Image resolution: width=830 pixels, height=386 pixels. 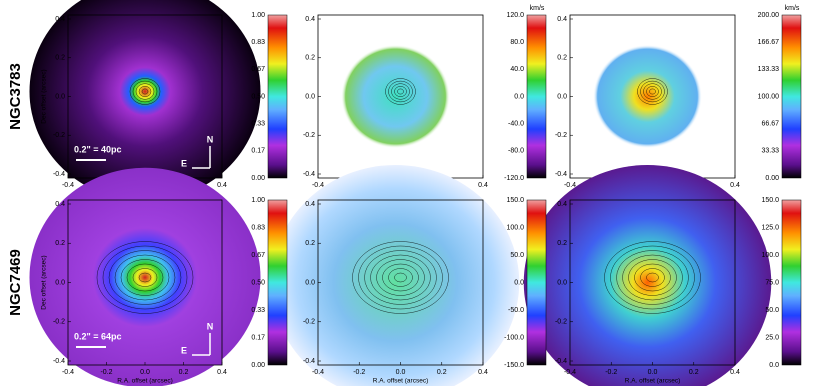 I want to click on colorbar-tick-label: 200.00, so click(x=769, y=15).